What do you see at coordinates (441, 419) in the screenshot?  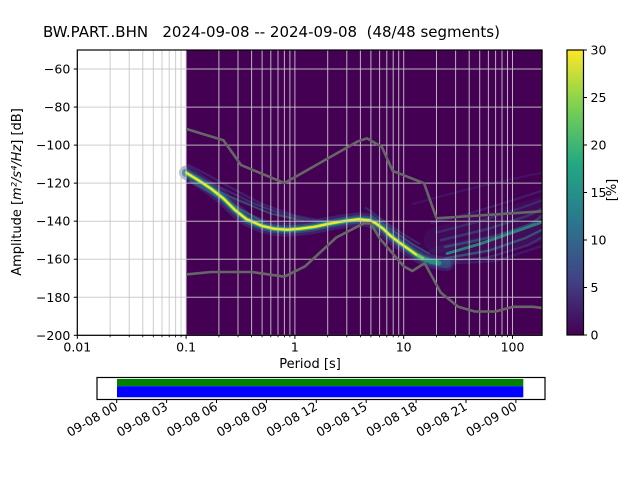 I see `timeline-tick-label: 09-08 21` at bounding box center [441, 419].